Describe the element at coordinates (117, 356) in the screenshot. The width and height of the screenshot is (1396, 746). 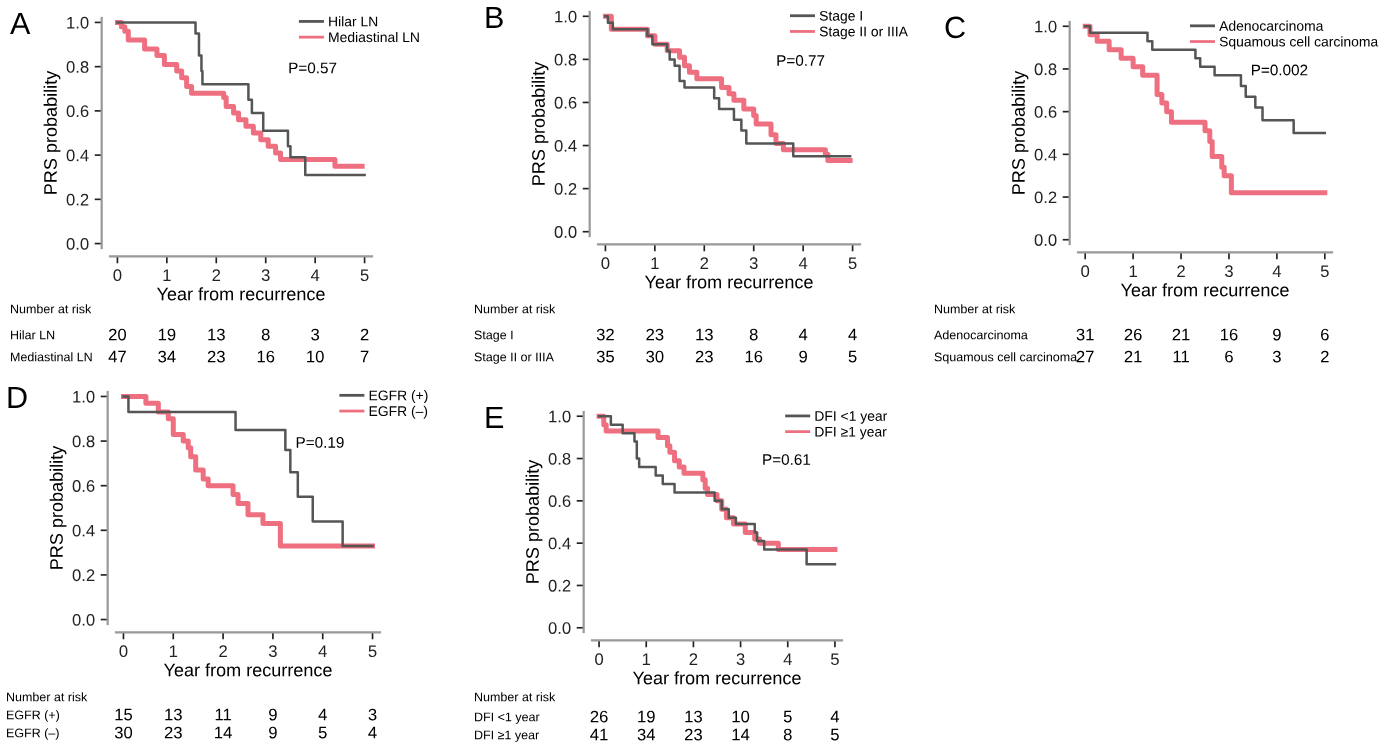
I see `text: 47` at that location.